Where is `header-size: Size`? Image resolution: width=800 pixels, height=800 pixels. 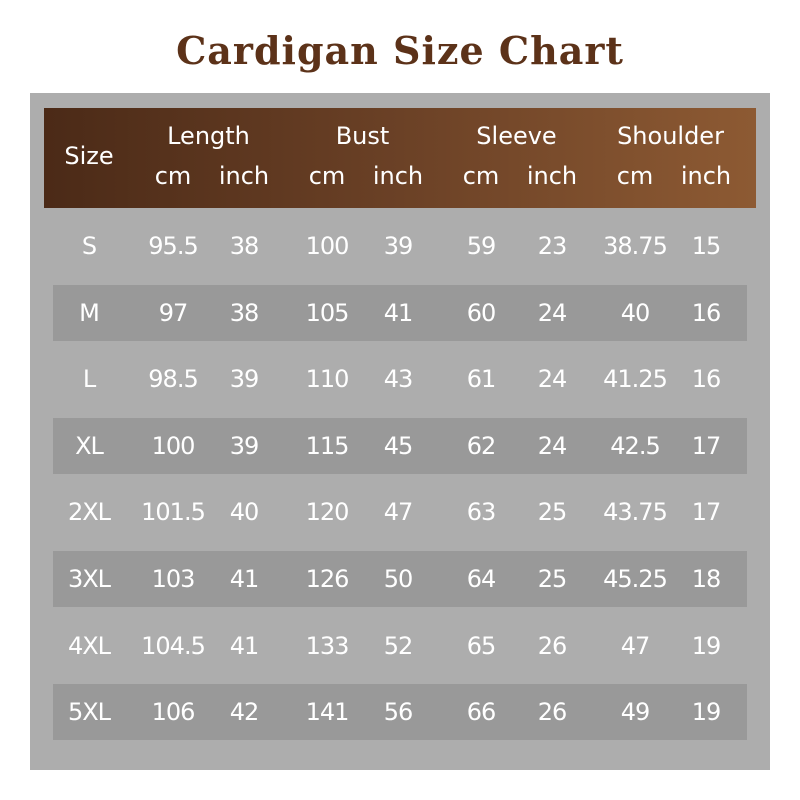
header-size: Size is located at coordinates (89, 156).